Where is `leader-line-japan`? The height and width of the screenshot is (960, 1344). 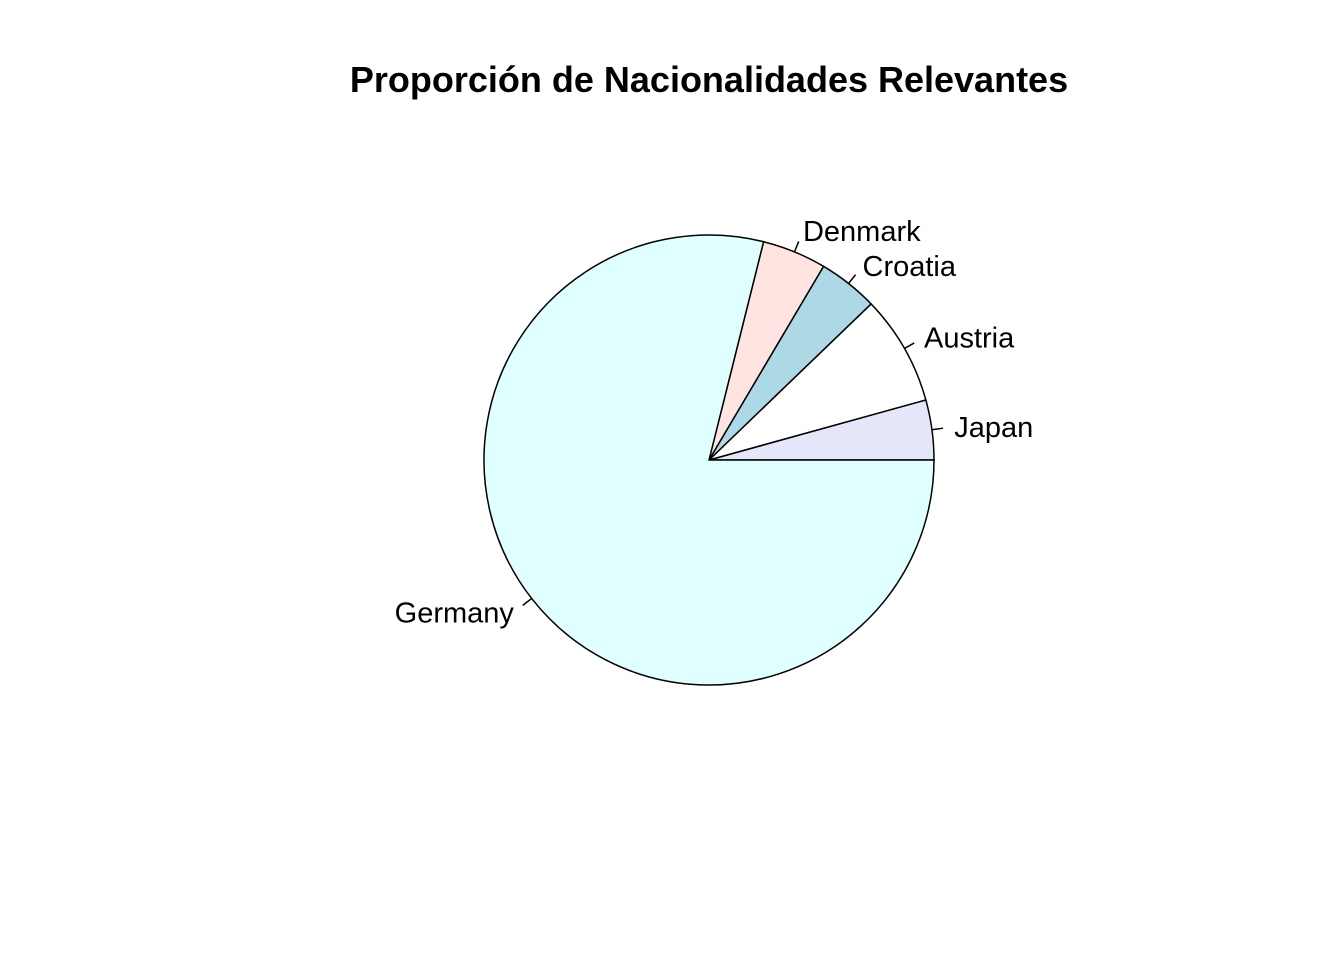 leader-line-japan is located at coordinates (937, 429).